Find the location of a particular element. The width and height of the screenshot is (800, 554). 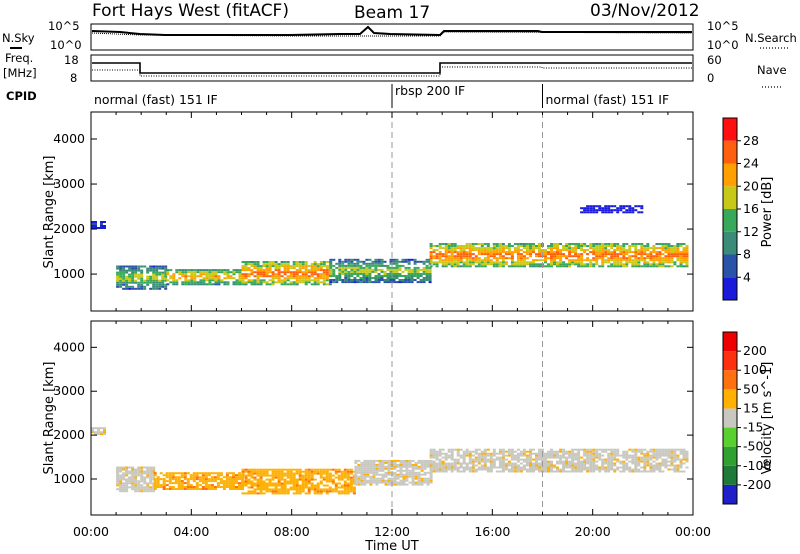

colorbar-tick-label: 15 is located at coordinates (751, 407).